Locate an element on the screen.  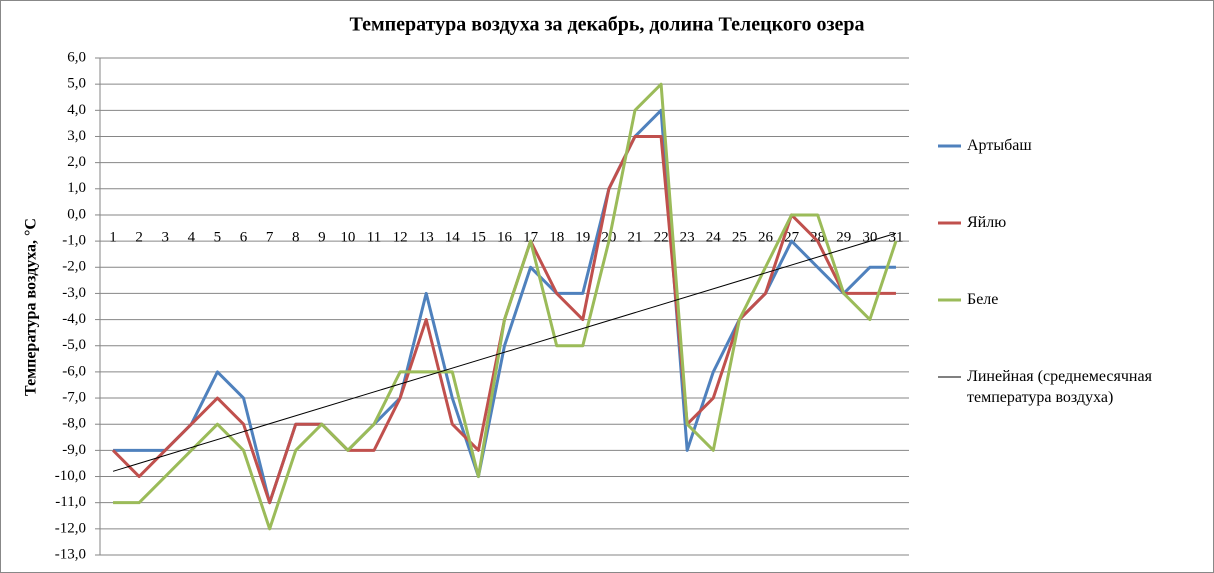
legend-label: Яйлю is located at coordinates (987, 222).